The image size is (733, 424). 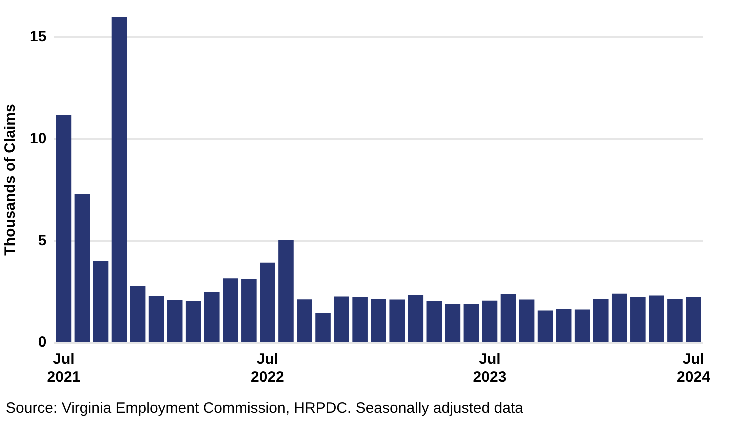 What do you see at coordinates (64, 368) in the screenshot?
I see `x-tick-label: Jul 2021` at bounding box center [64, 368].